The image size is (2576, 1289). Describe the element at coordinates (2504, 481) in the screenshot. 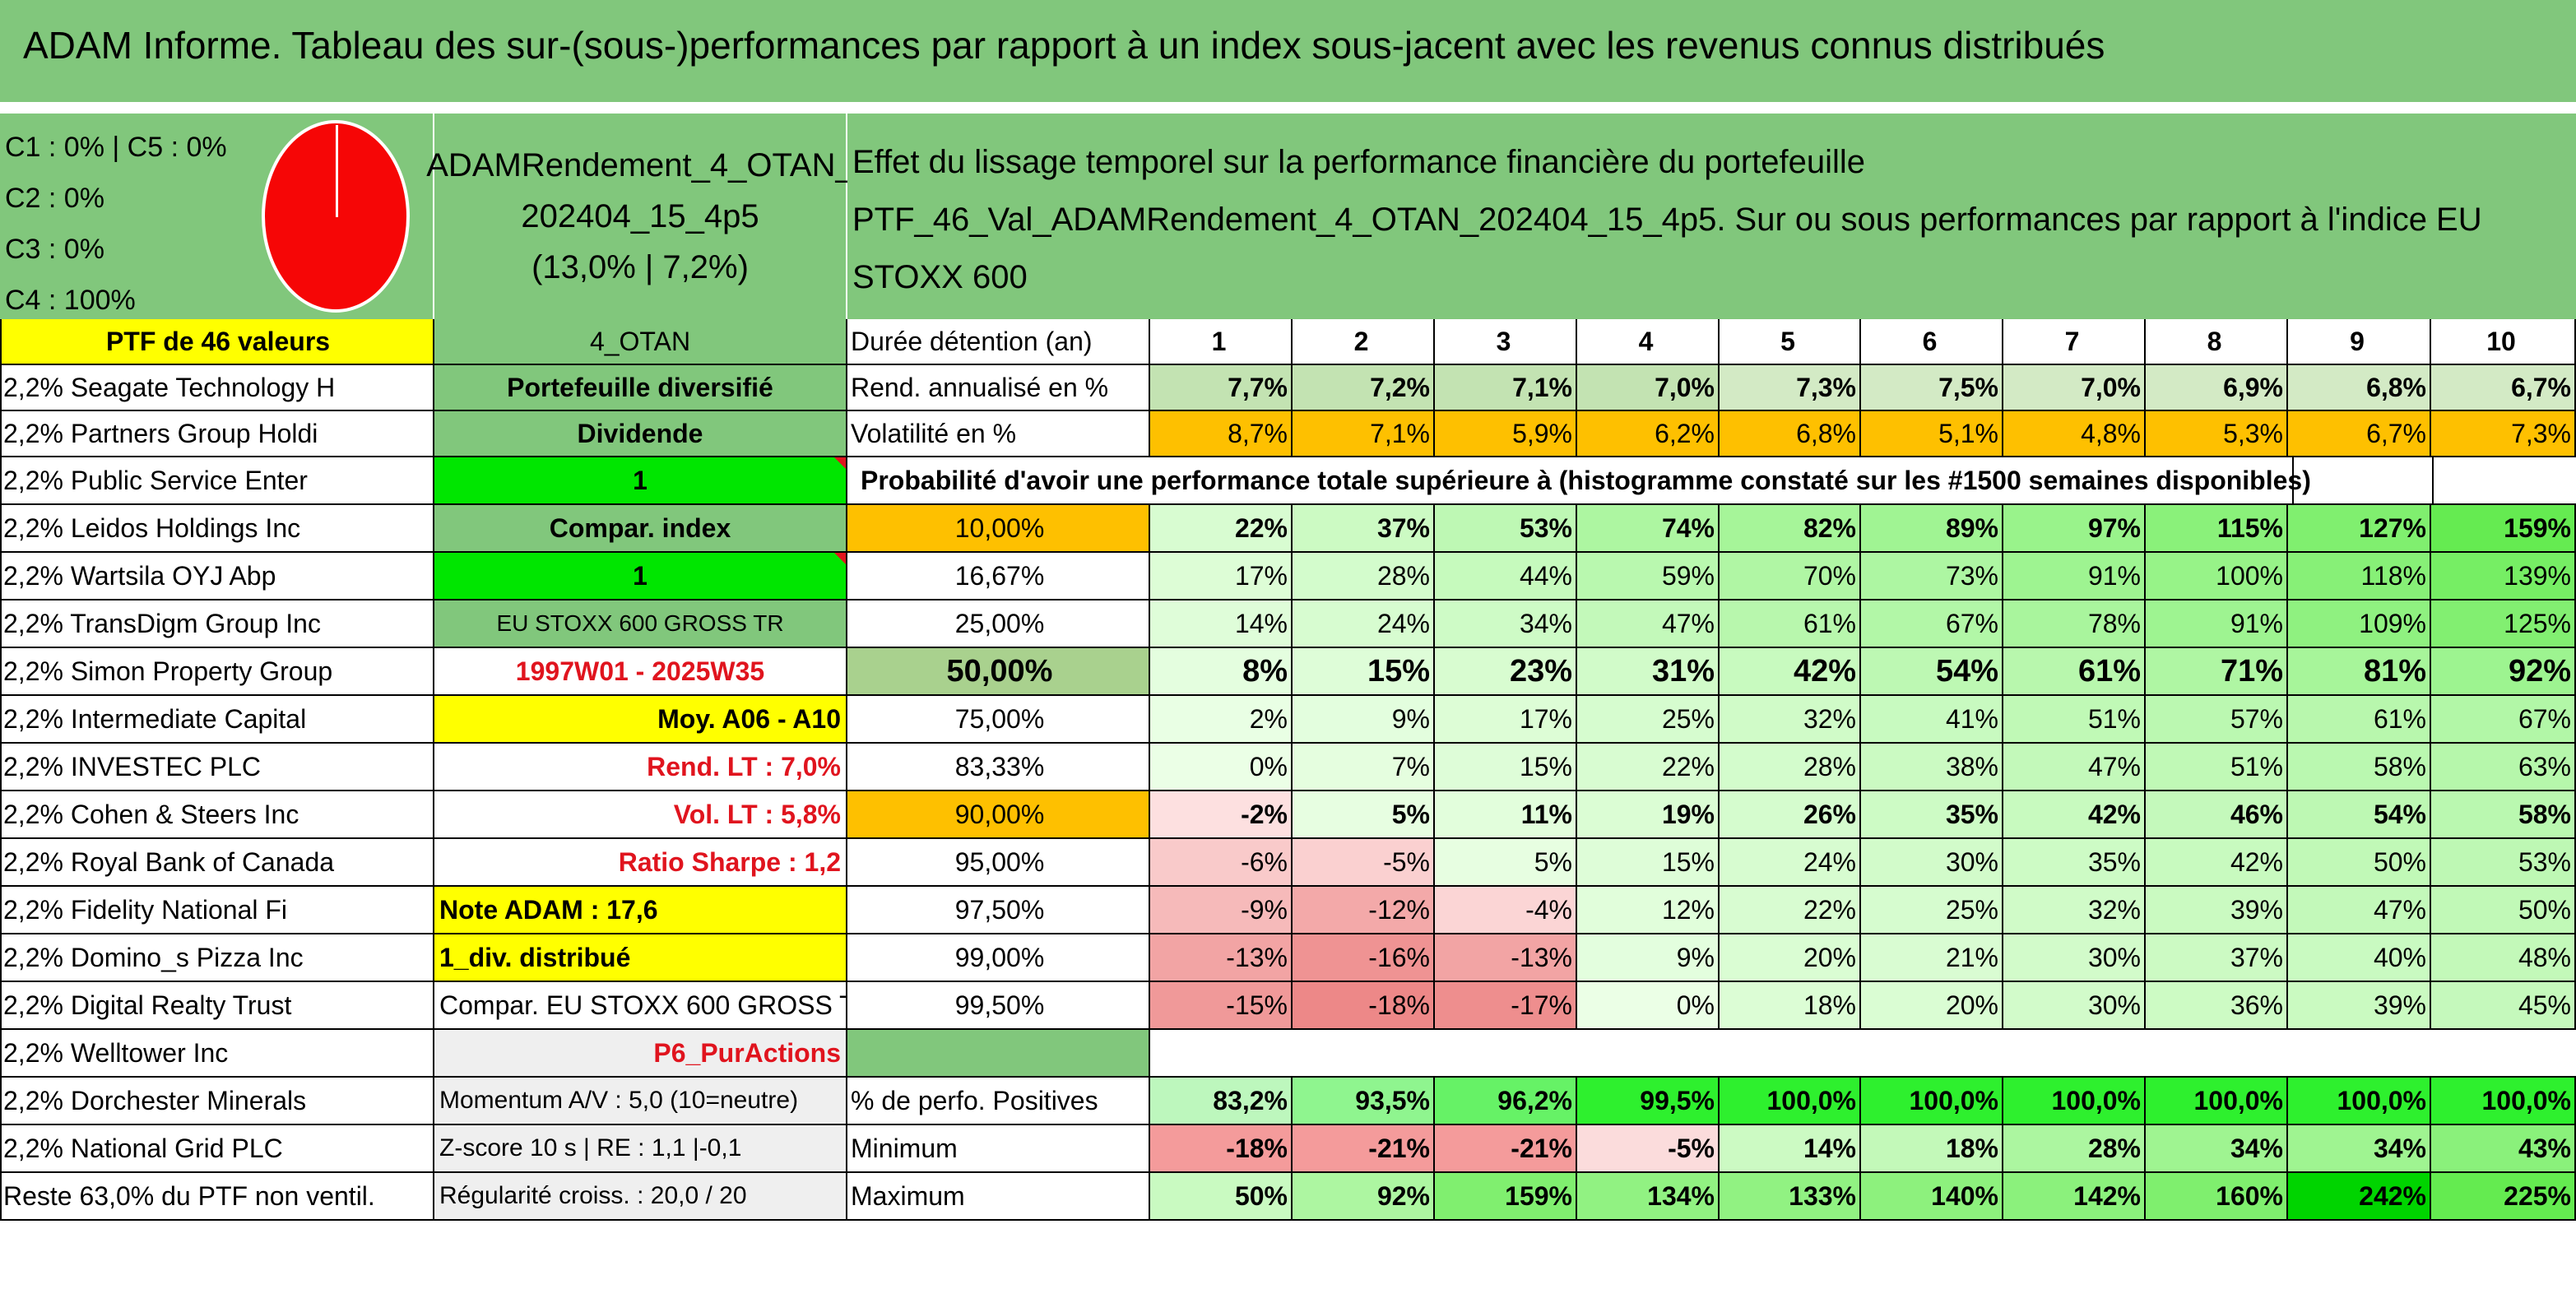

I see `empty-cell` at that location.